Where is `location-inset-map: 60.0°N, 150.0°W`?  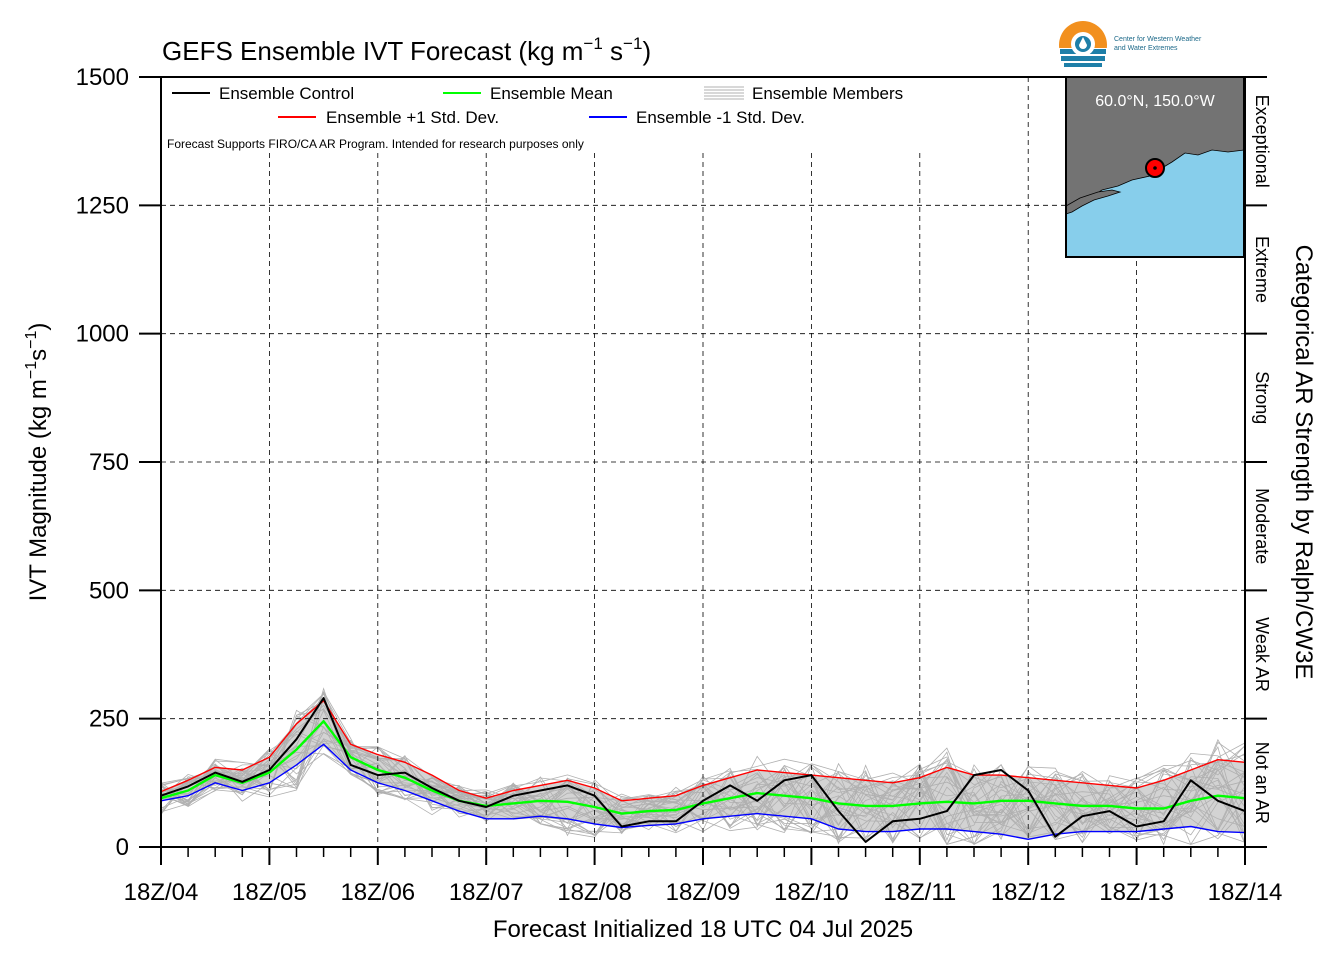
location-inset-map: 60.0°N, 150.0°W is located at coordinates (1155, 167).